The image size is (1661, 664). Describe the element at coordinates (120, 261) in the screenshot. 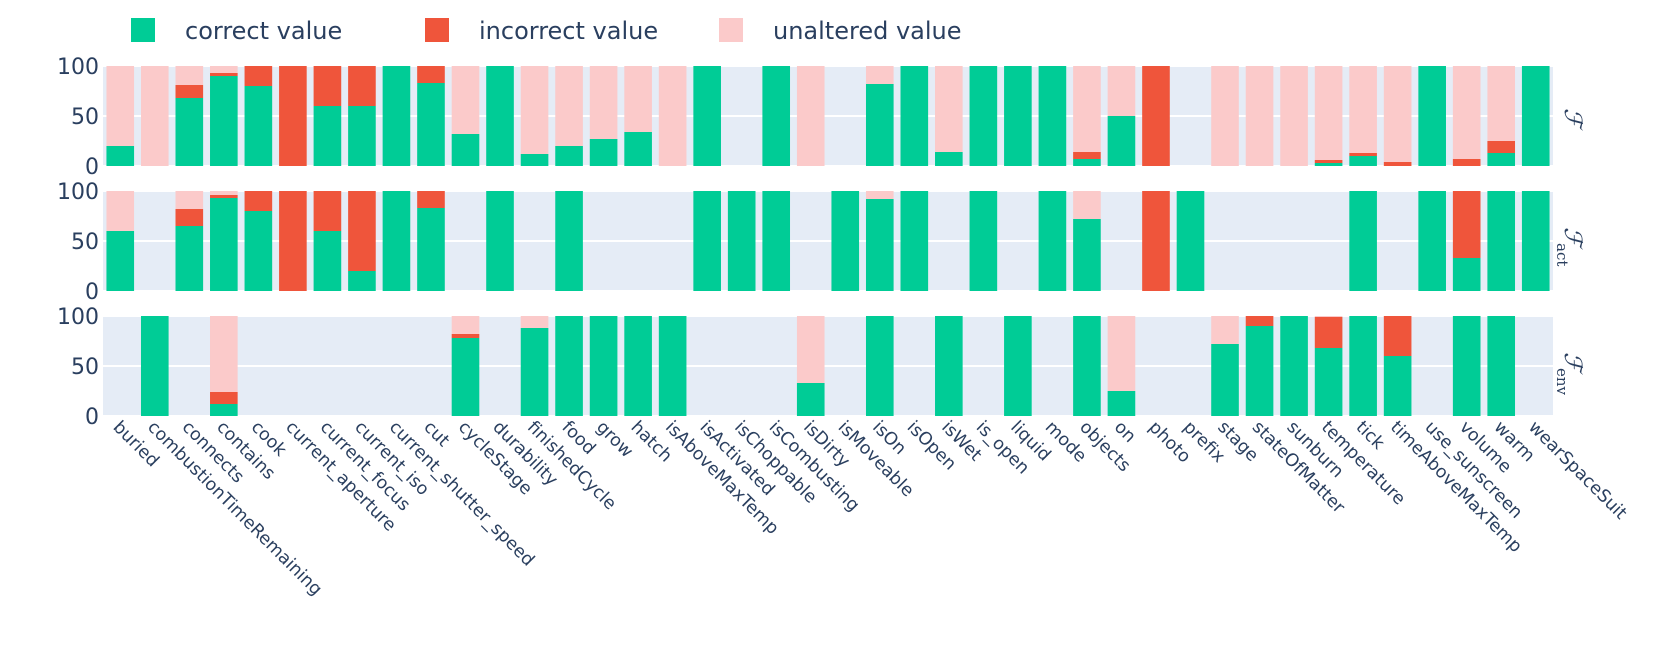

I see `bar-correct-buried` at that location.